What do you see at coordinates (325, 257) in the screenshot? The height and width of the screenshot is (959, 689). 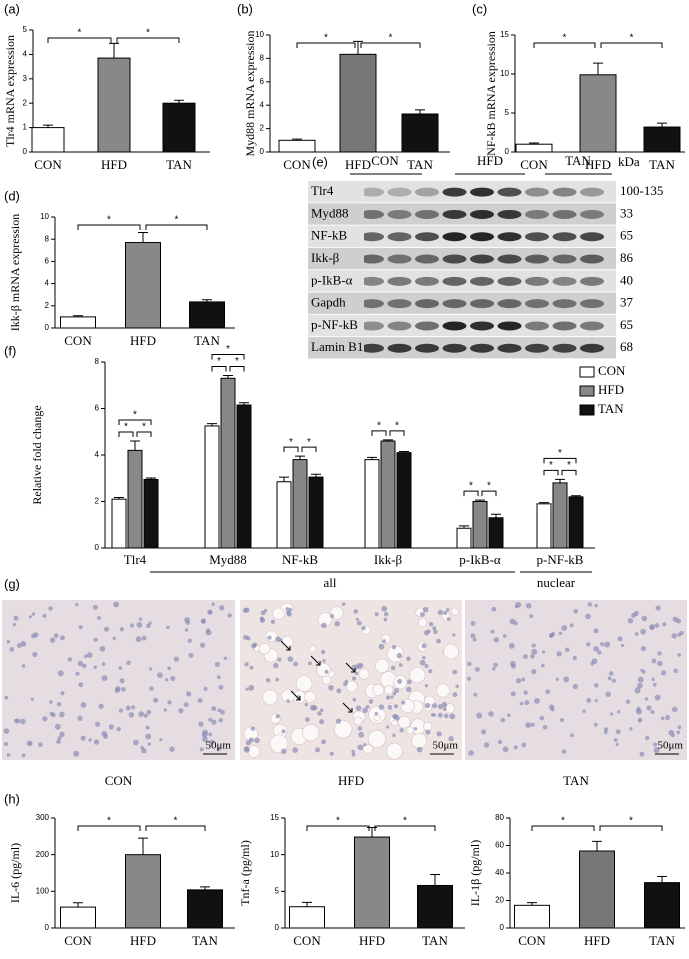 I see `blot-protein: Ikk-β` at bounding box center [325, 257].